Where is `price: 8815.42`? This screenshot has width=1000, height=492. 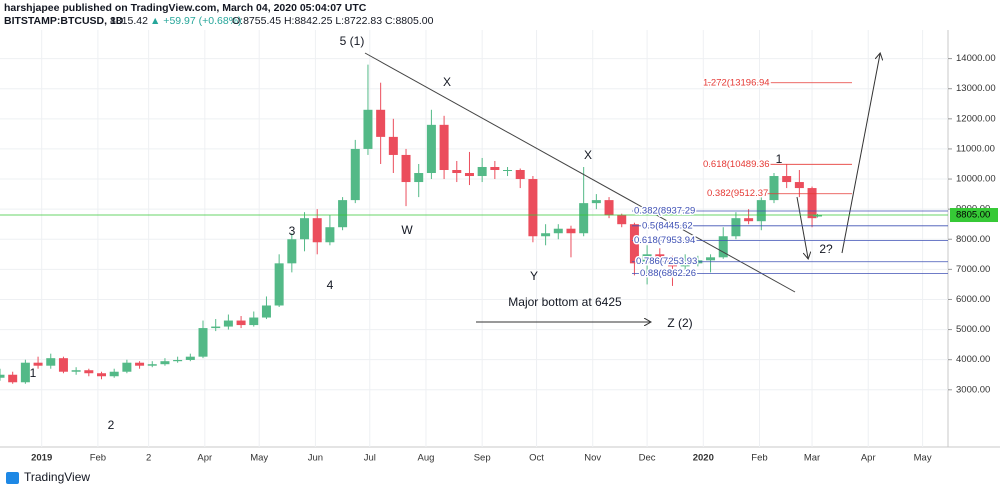 price: 8815.42 is located at coordinates (129, 21).